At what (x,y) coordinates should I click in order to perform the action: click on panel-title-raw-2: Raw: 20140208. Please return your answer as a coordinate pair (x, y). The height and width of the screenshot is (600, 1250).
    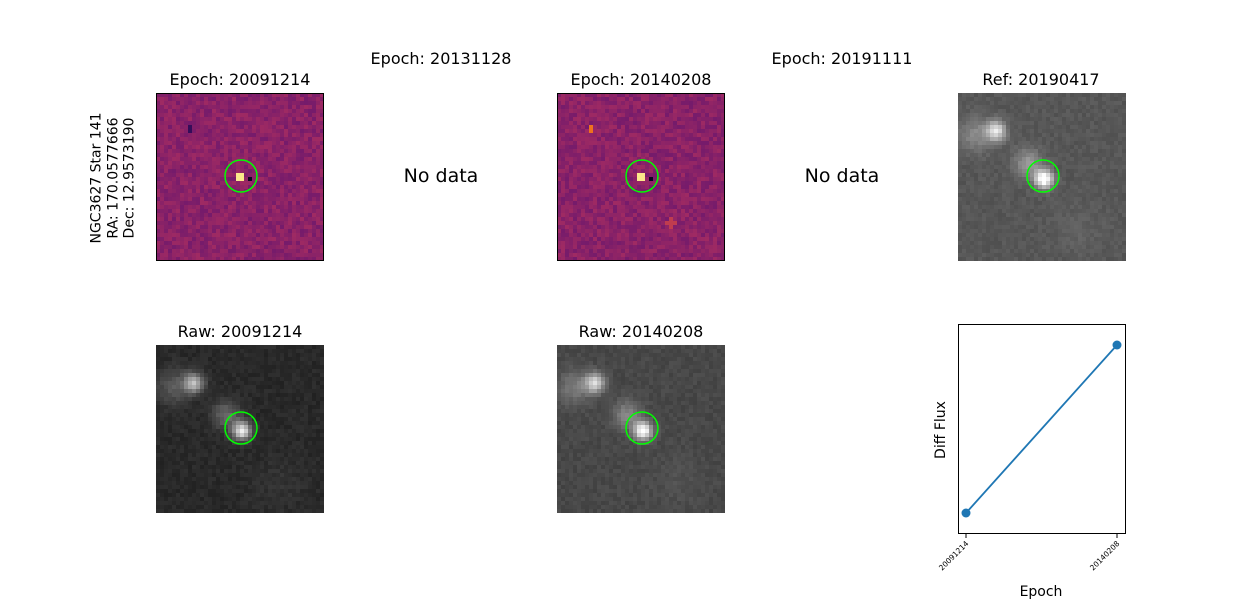
    Looking at the image, I should click on (641, 331).